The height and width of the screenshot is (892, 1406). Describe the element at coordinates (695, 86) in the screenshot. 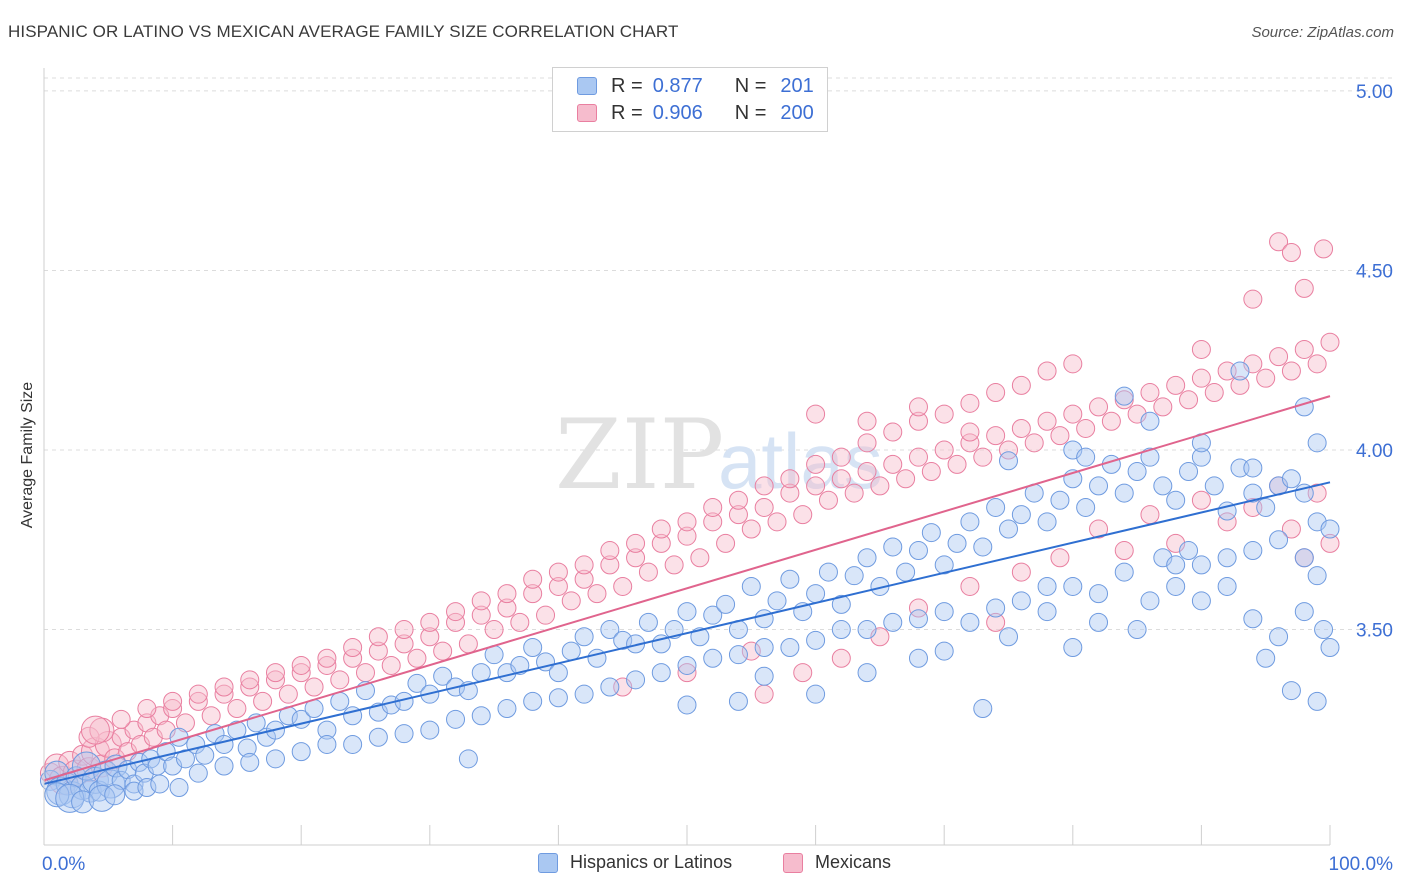

I see `legend-row-hispanics: R = 0.877 N = 201` at that location.